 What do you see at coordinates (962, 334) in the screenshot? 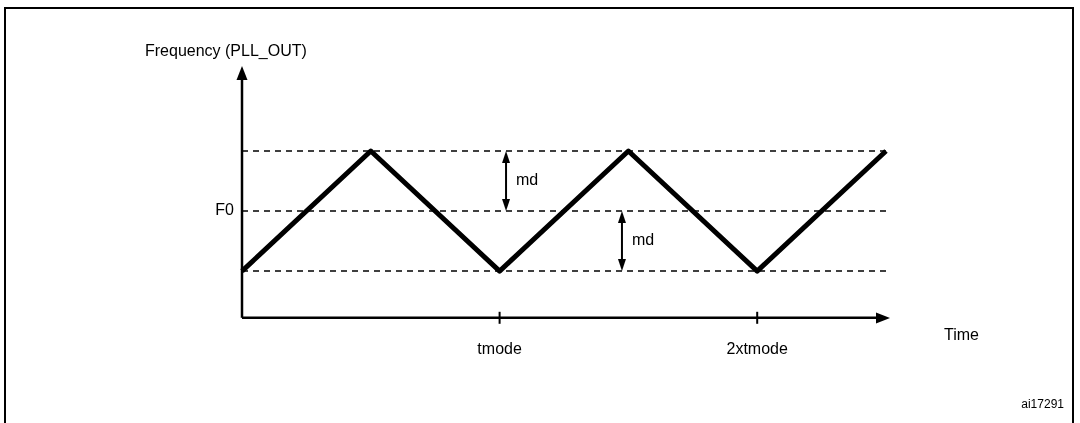
I see `x-axis-title: Time` at bounding box center [962, 334].